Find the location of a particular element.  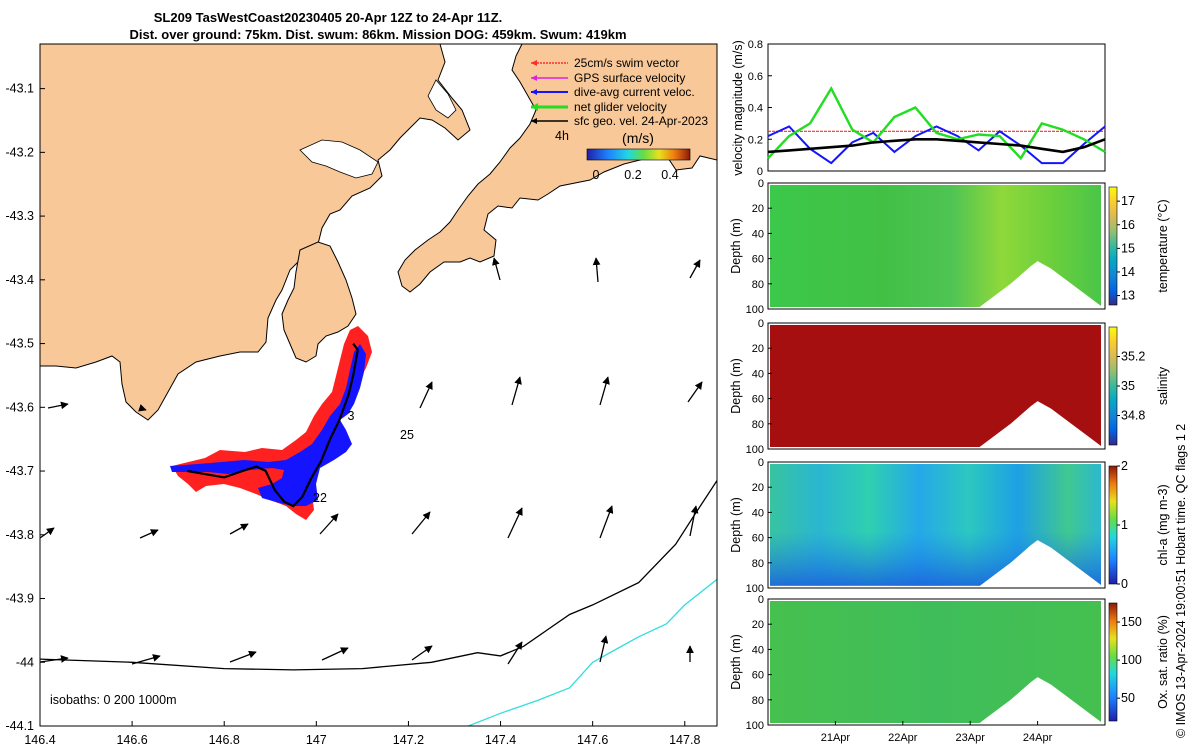

colorbar-tick-0.4: 0.4 is located at coordinates (669, 175).